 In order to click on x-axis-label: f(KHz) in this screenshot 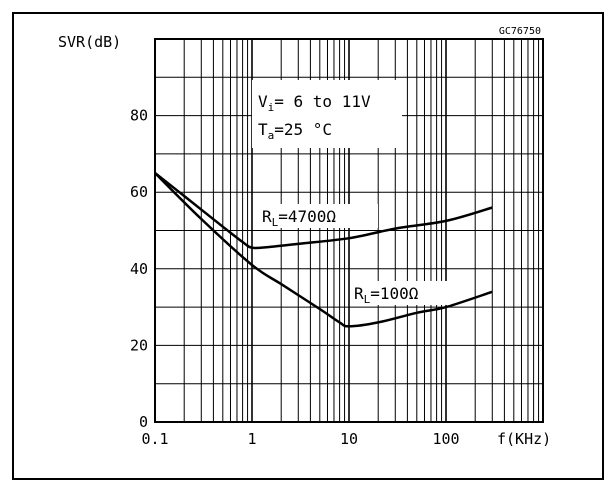, I will do `click(524, 439)`.